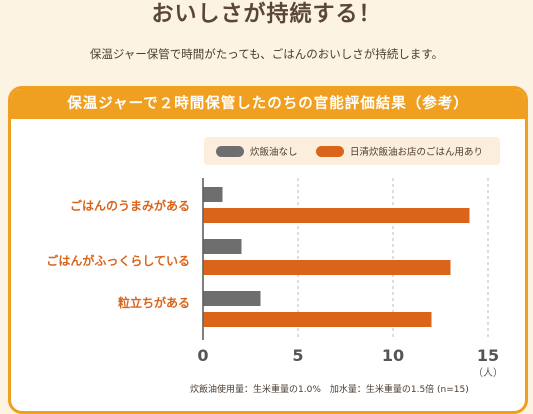 This screenshot has height=414, width=533. What do you see at coordinates (266, 54) in the screenshot?
I see `subline: 保温ジャー保管で時間がたっても、ごはんのおいしさが持続します。` at bounding box center [266, 54].